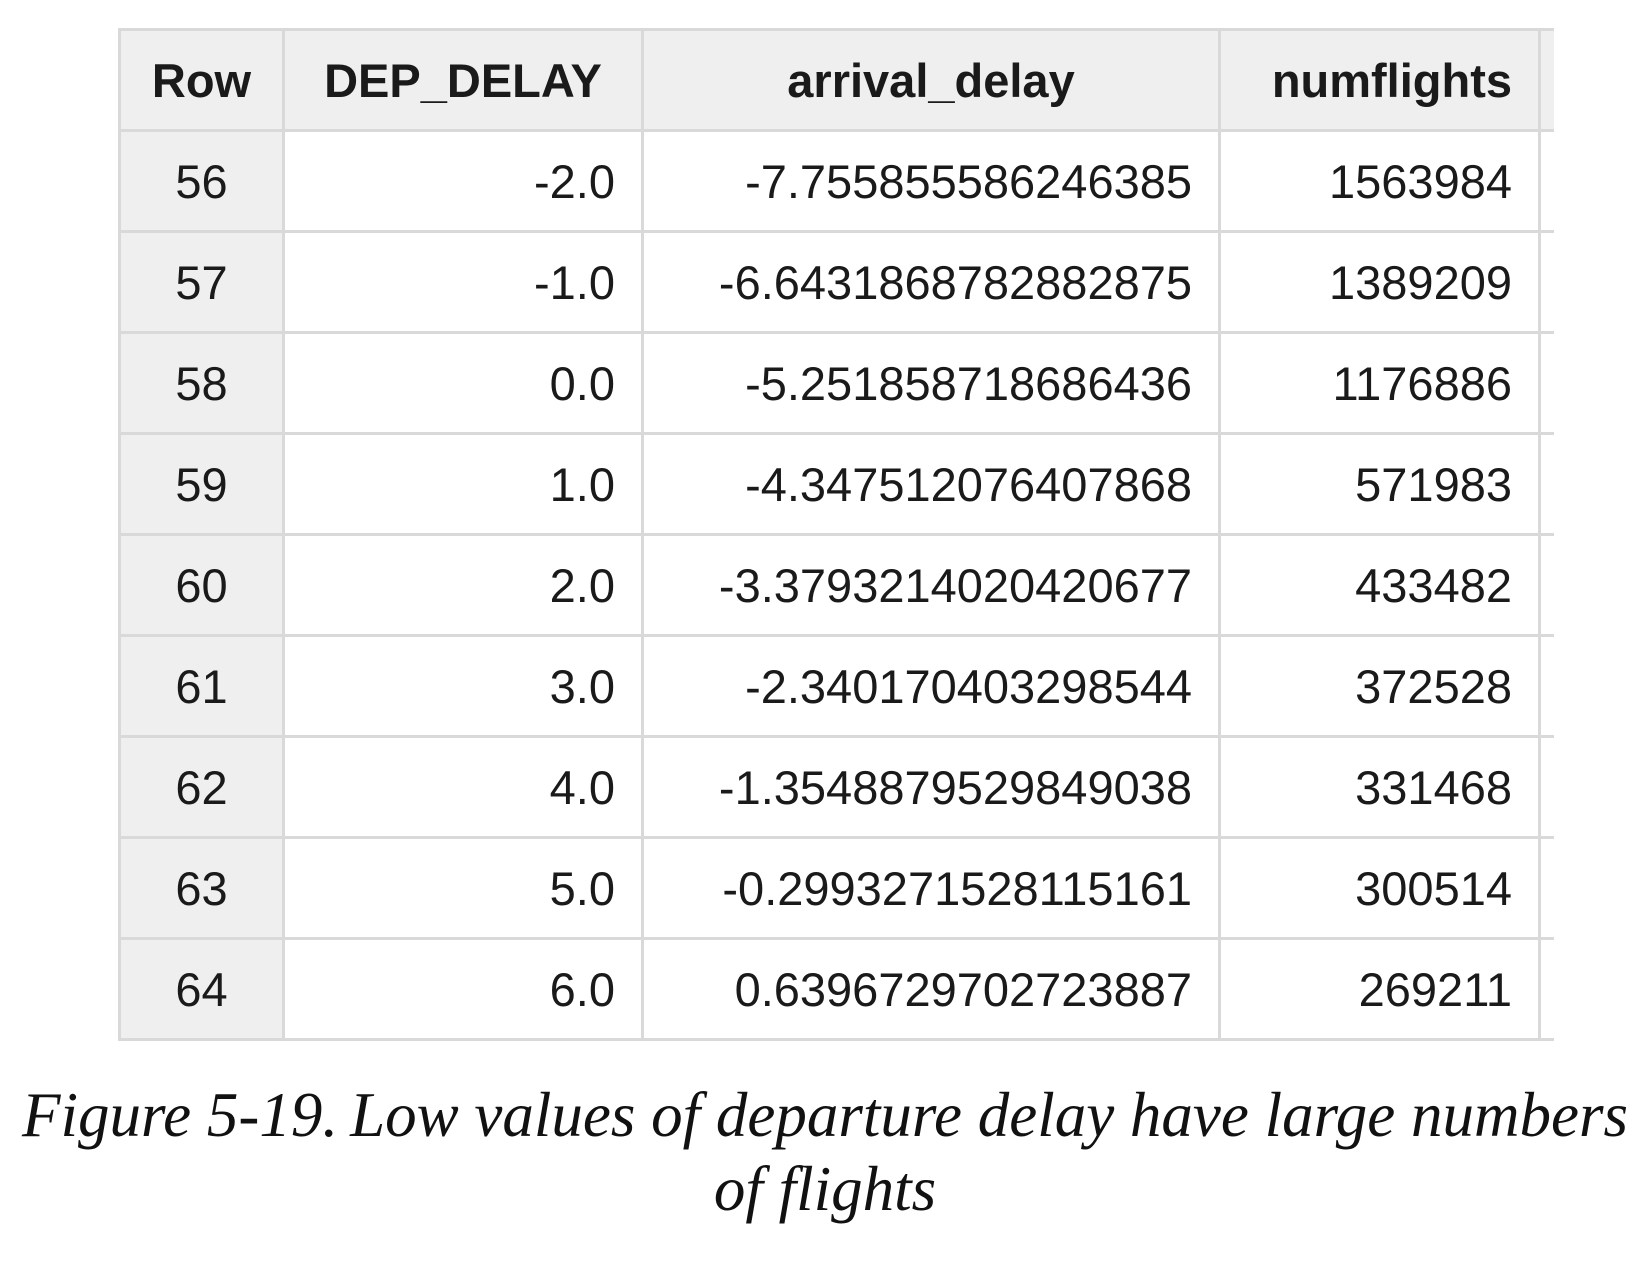 This screenshot has height=1262, width=1650. I want to click on numflights-cell: 300514, so click(1379, 888).